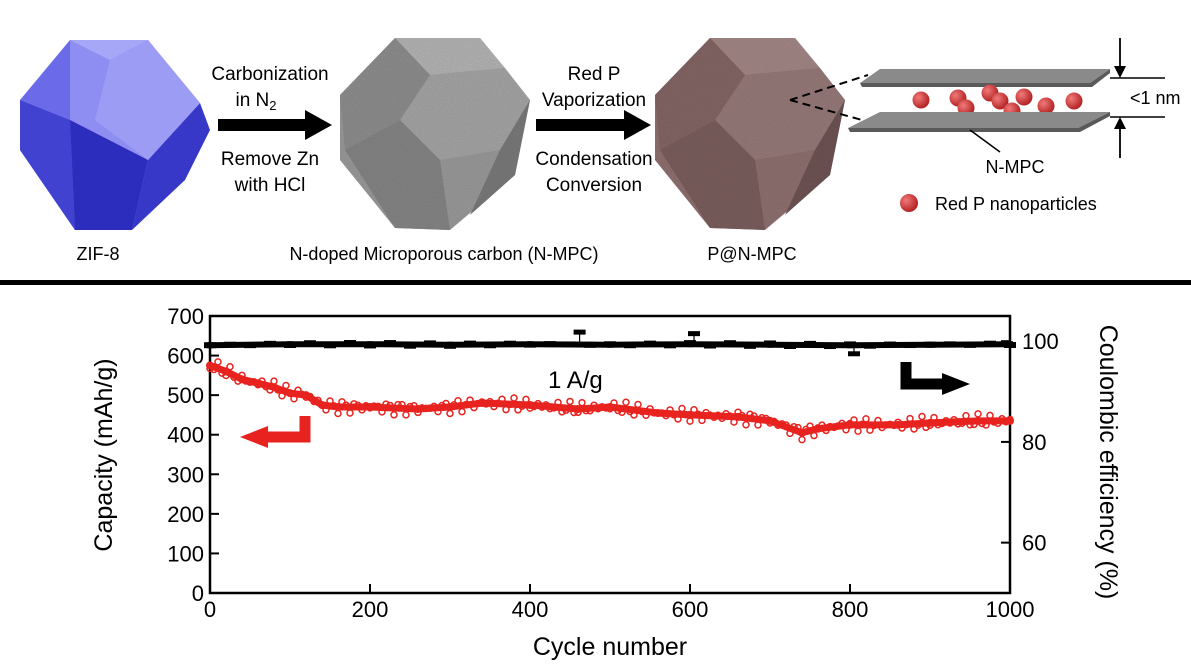 The width and height of the screenshot is (1191, 668). Describe the element at coordinates (185, 553) in the screenshot. I see `y-tick-label: 100` at that location.